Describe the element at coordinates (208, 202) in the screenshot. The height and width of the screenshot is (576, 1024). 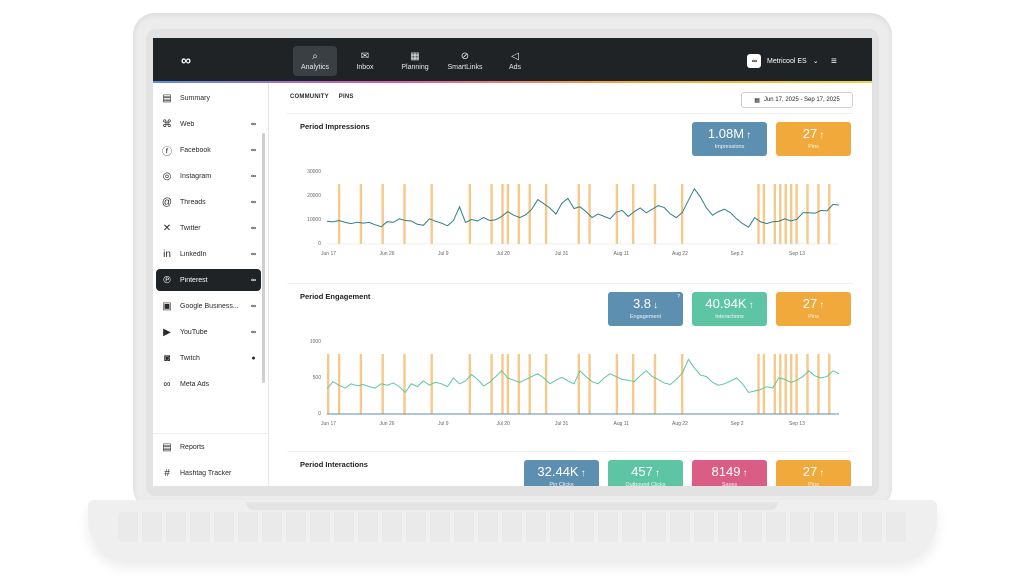
I see `sidebar-item-threads: @ Threads ∞` at that location.